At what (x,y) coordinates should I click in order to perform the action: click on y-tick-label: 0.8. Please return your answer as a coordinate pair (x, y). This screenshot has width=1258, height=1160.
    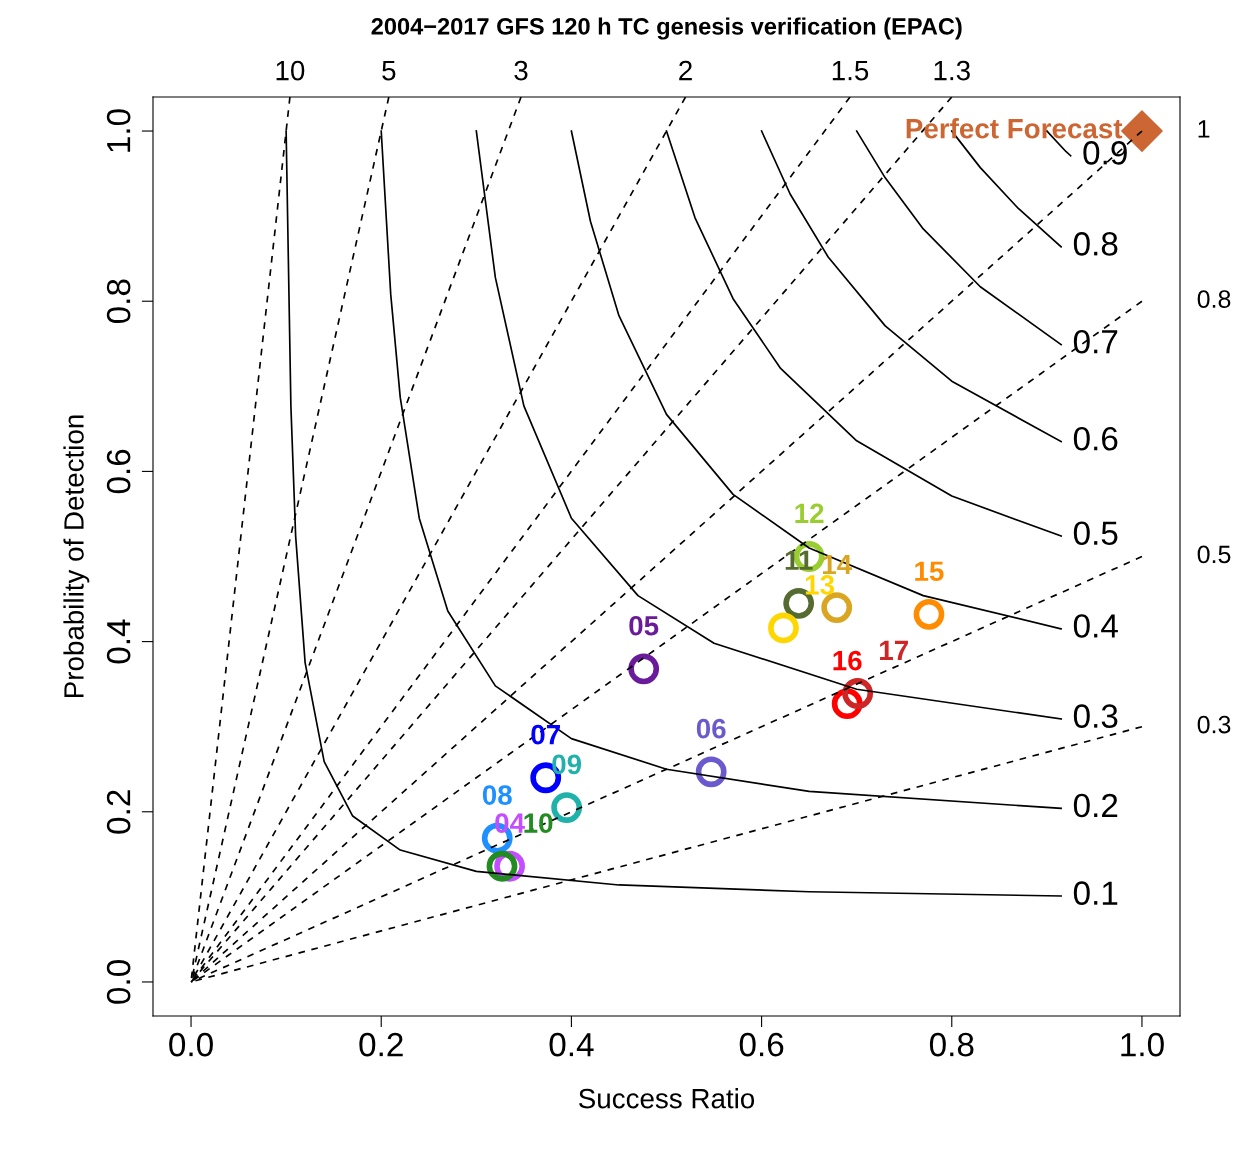
    Looking at the image, I should click on (118, 301).